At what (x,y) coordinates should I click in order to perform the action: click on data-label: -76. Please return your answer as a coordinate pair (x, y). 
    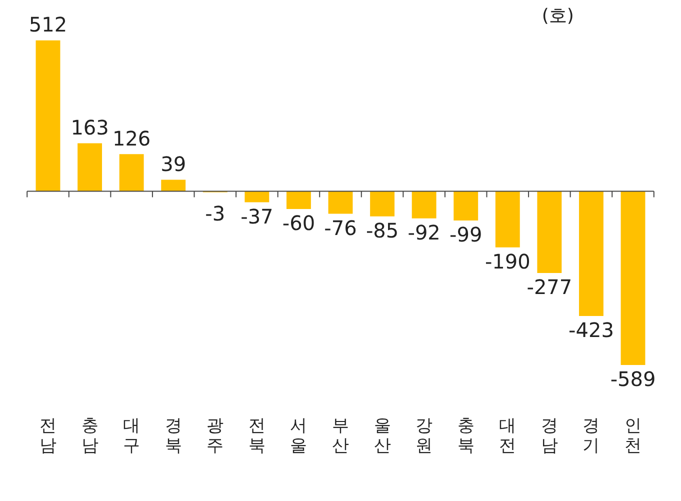
    Looking at the image, I should click on (340, 228).